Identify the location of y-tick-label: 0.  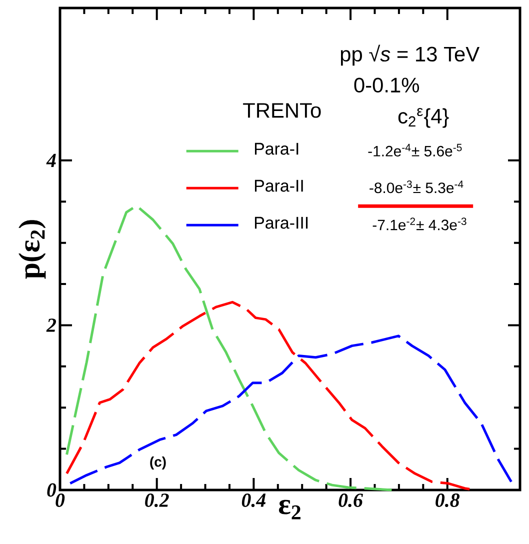
(51, 490).